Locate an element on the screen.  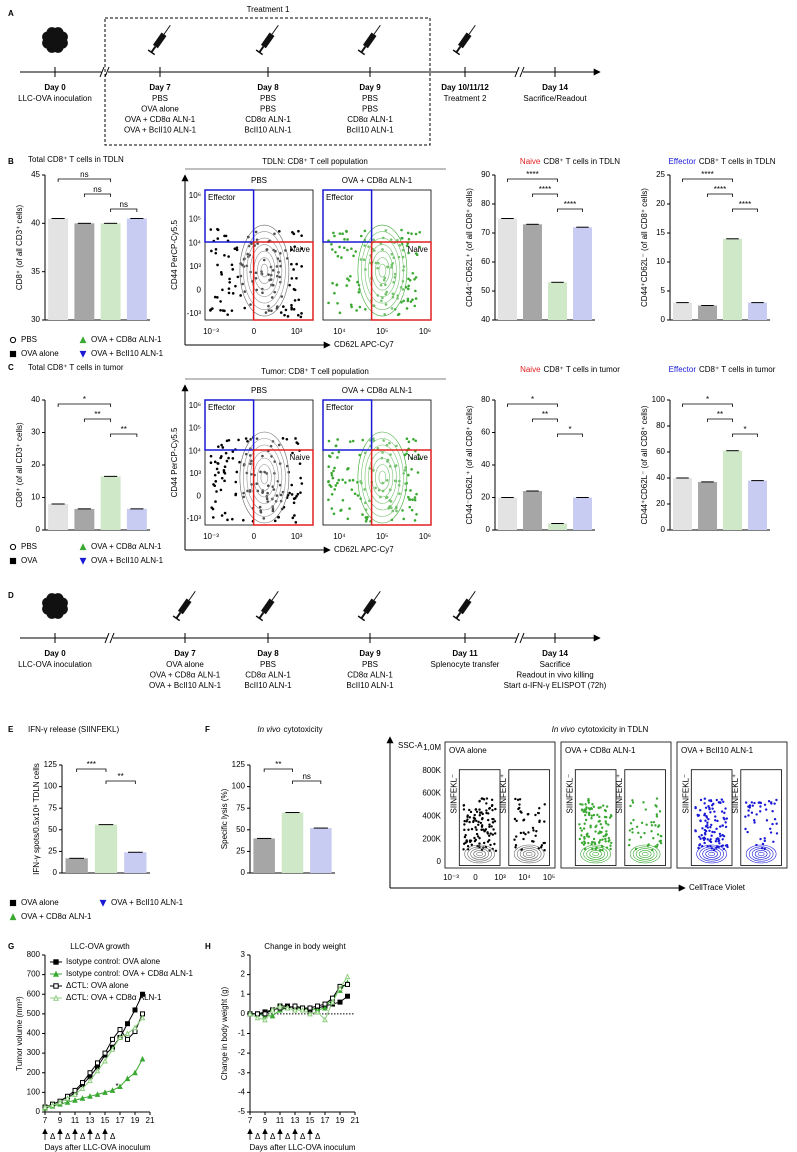
x-tick-label: 11 is located at coordinates (75, 1120).